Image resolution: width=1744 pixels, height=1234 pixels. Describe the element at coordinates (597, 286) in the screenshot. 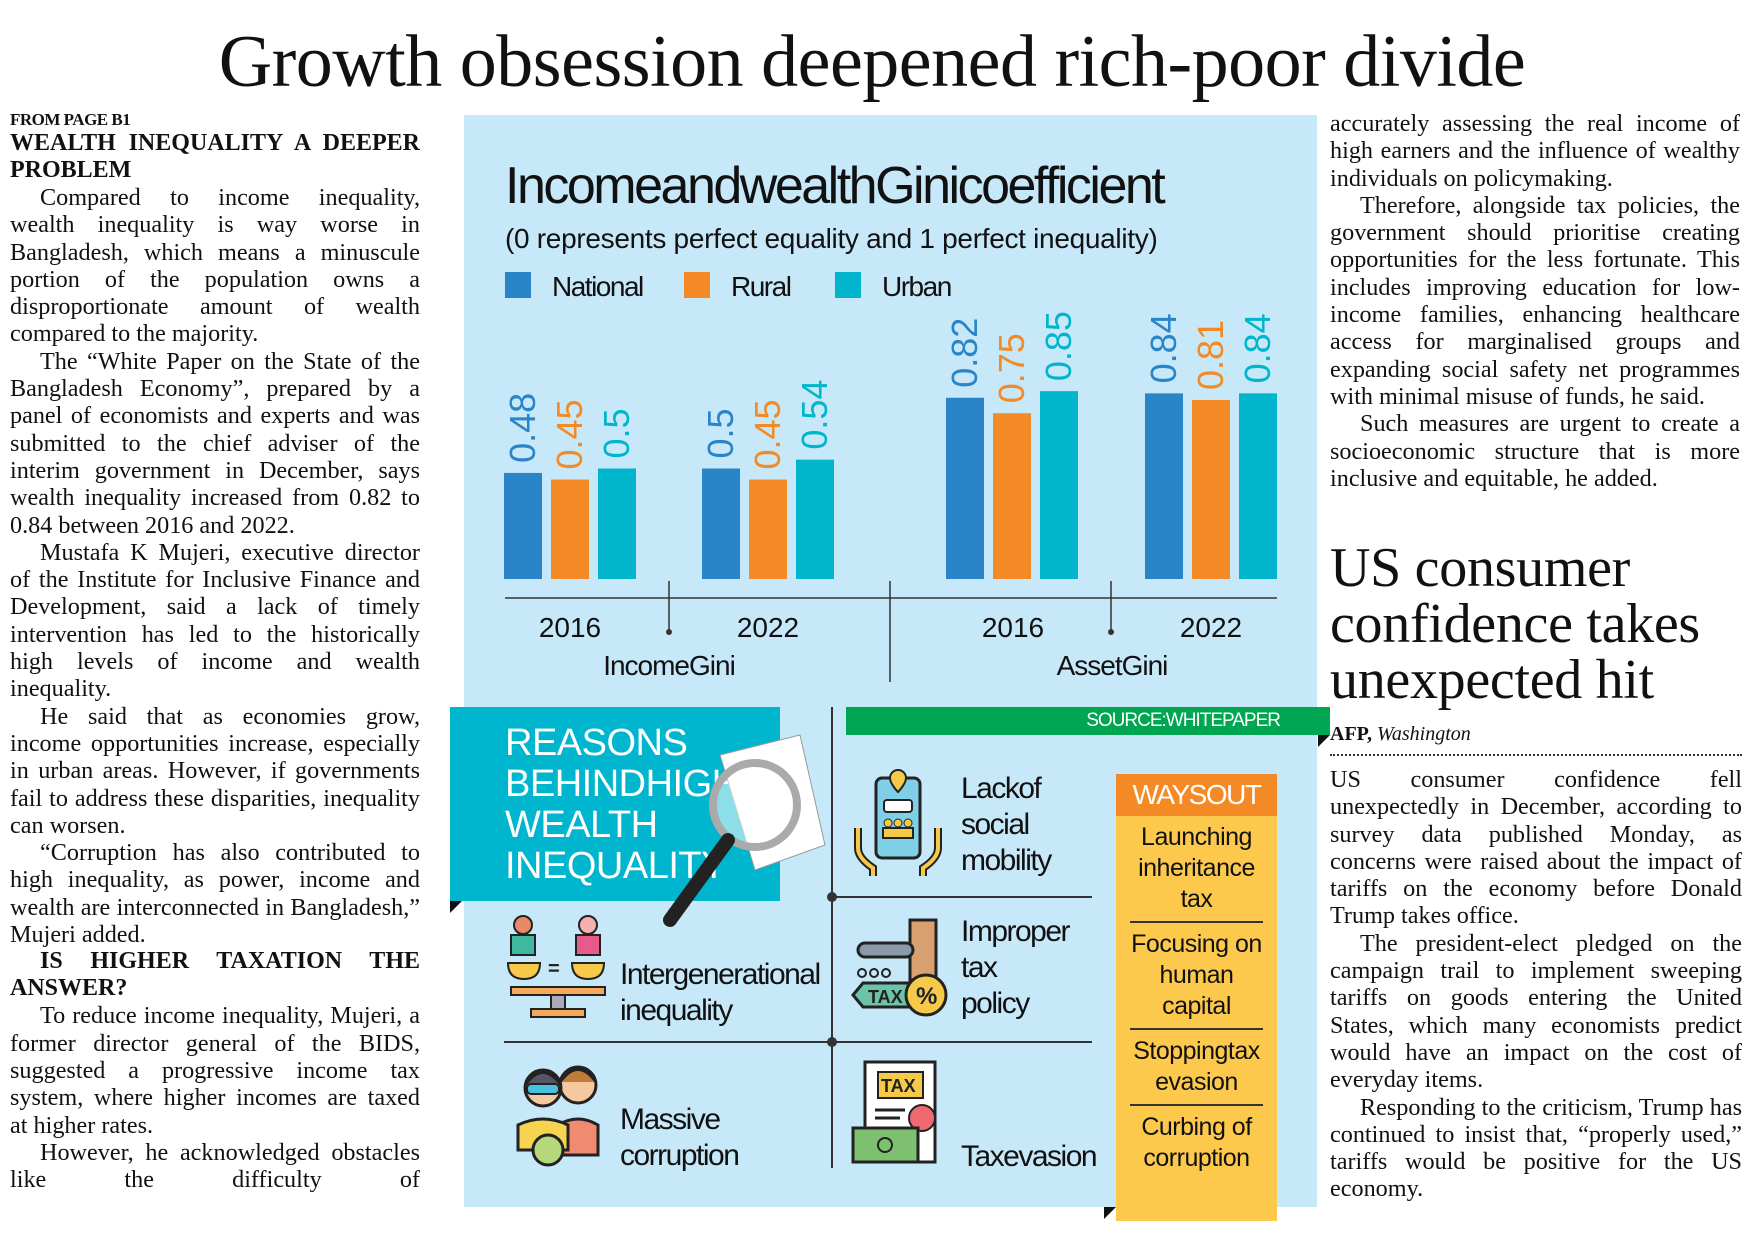

I see `legend-label: National` at that location.